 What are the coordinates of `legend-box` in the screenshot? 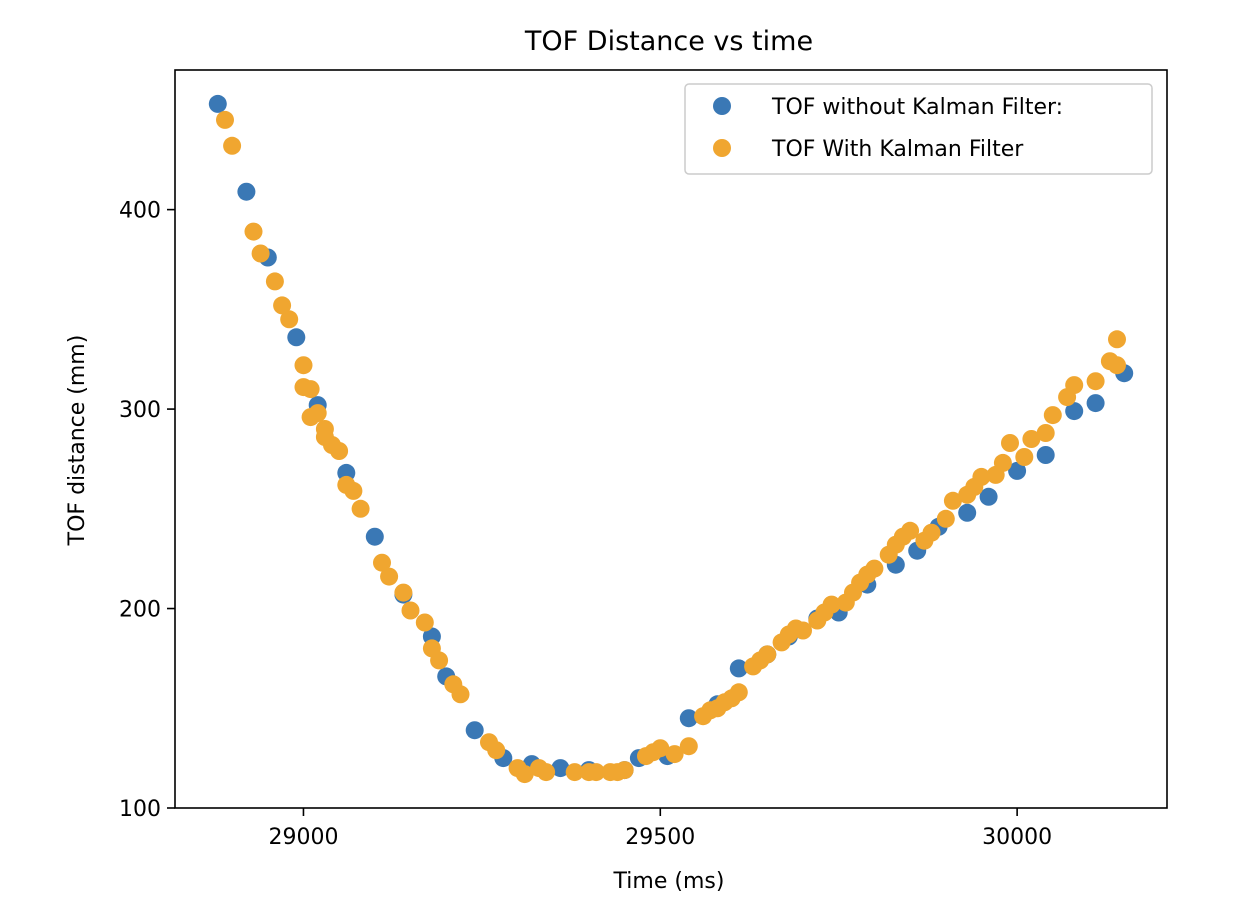 It's located at (918, 129).